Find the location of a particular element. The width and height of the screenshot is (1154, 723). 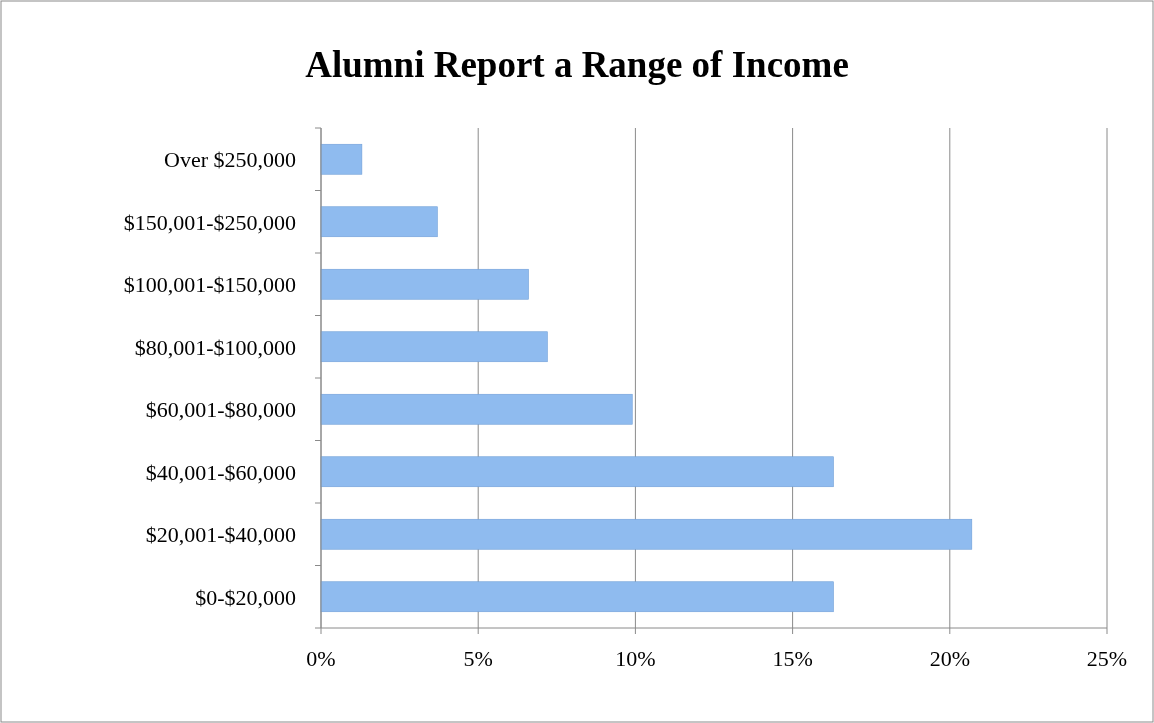

y-tick-label: Over $250,000 is located at coordinates (230, 160).